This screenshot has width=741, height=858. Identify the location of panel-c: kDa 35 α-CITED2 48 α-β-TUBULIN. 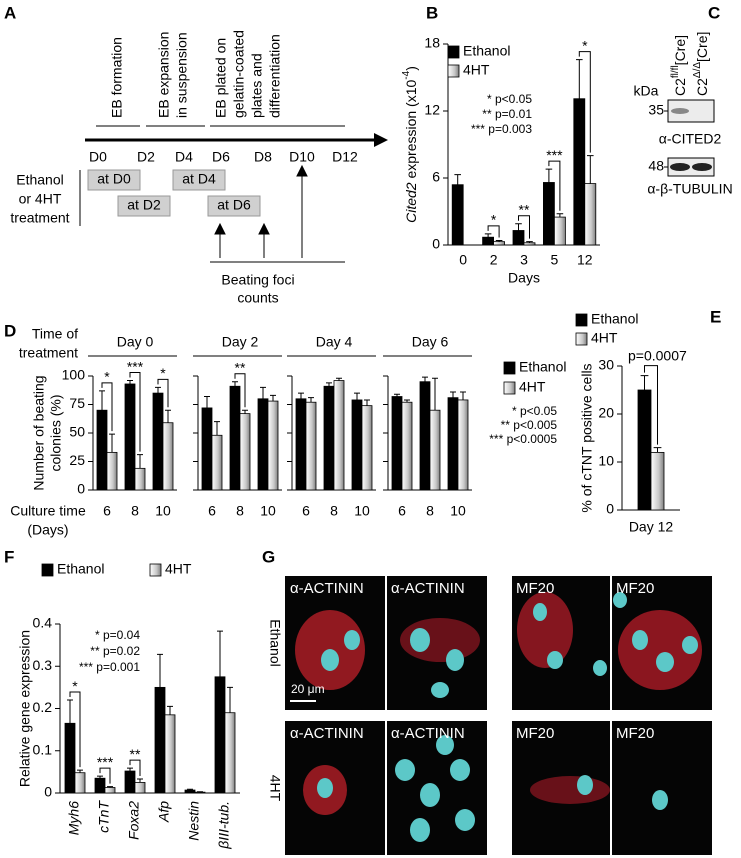
(683, 140).